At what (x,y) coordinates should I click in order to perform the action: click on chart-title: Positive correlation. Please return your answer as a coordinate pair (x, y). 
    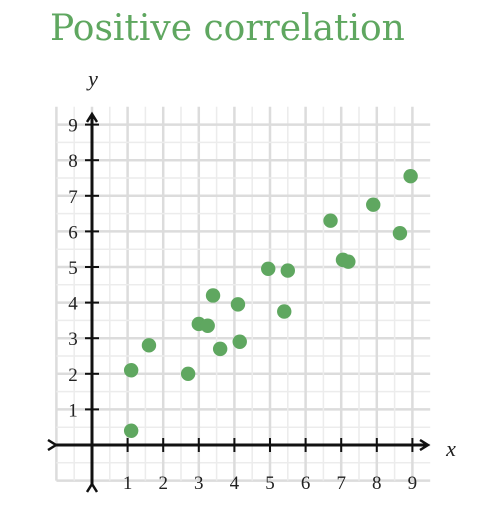
    Looking at the image, I should click on (227, 28).